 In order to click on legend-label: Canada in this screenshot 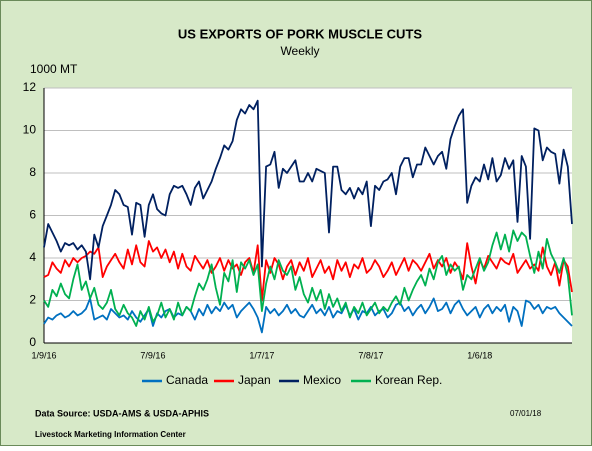, I will do `click(187, 380)`.